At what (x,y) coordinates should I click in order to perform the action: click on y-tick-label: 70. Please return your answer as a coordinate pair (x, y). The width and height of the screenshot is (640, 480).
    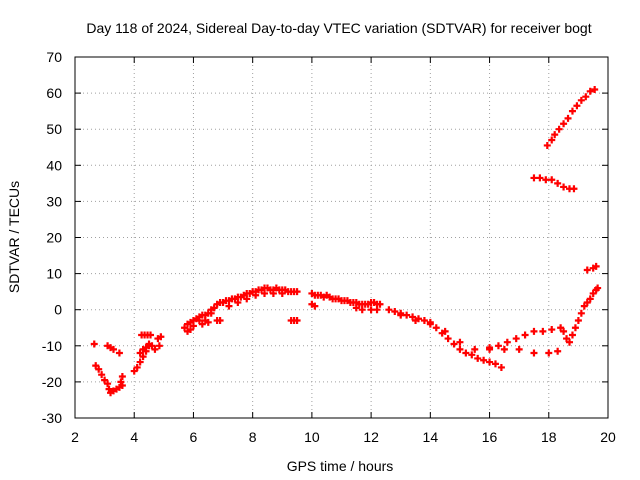
    Looking at the image, I should click on (54, 57).